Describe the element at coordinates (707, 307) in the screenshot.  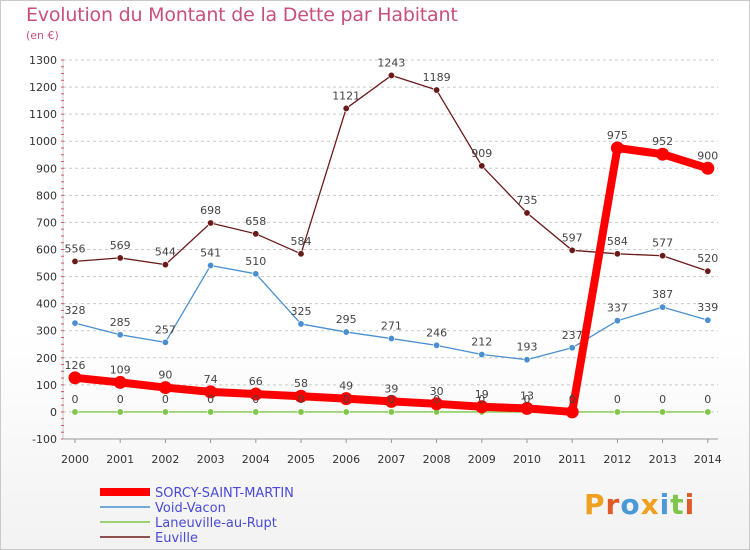
I see `data-label: 339` at that location.